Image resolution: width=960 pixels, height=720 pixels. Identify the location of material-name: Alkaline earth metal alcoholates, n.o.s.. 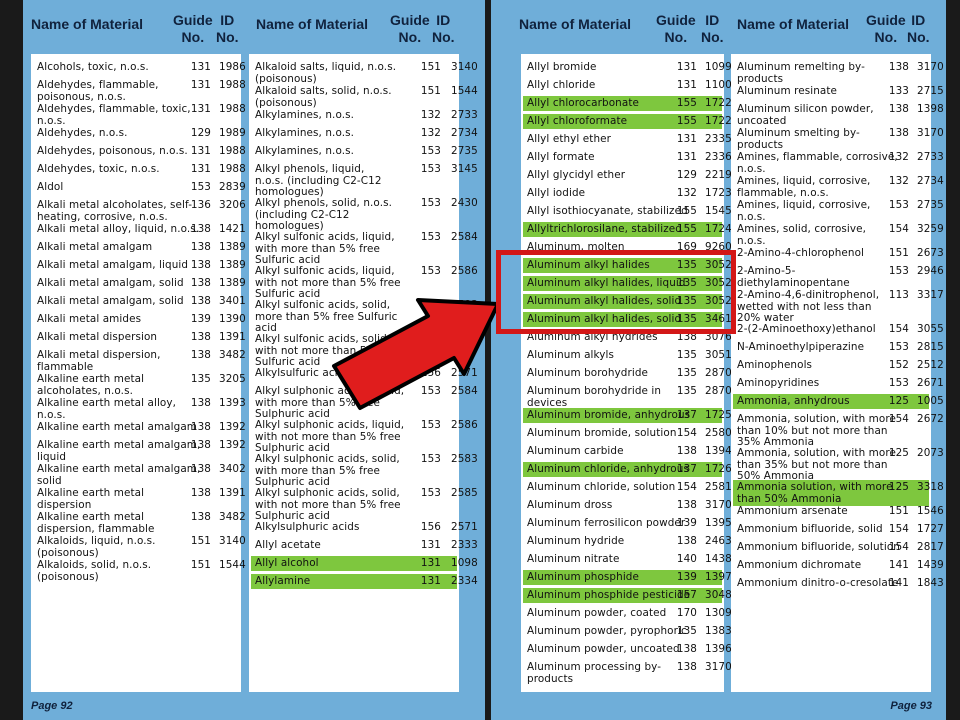
(91, 385).